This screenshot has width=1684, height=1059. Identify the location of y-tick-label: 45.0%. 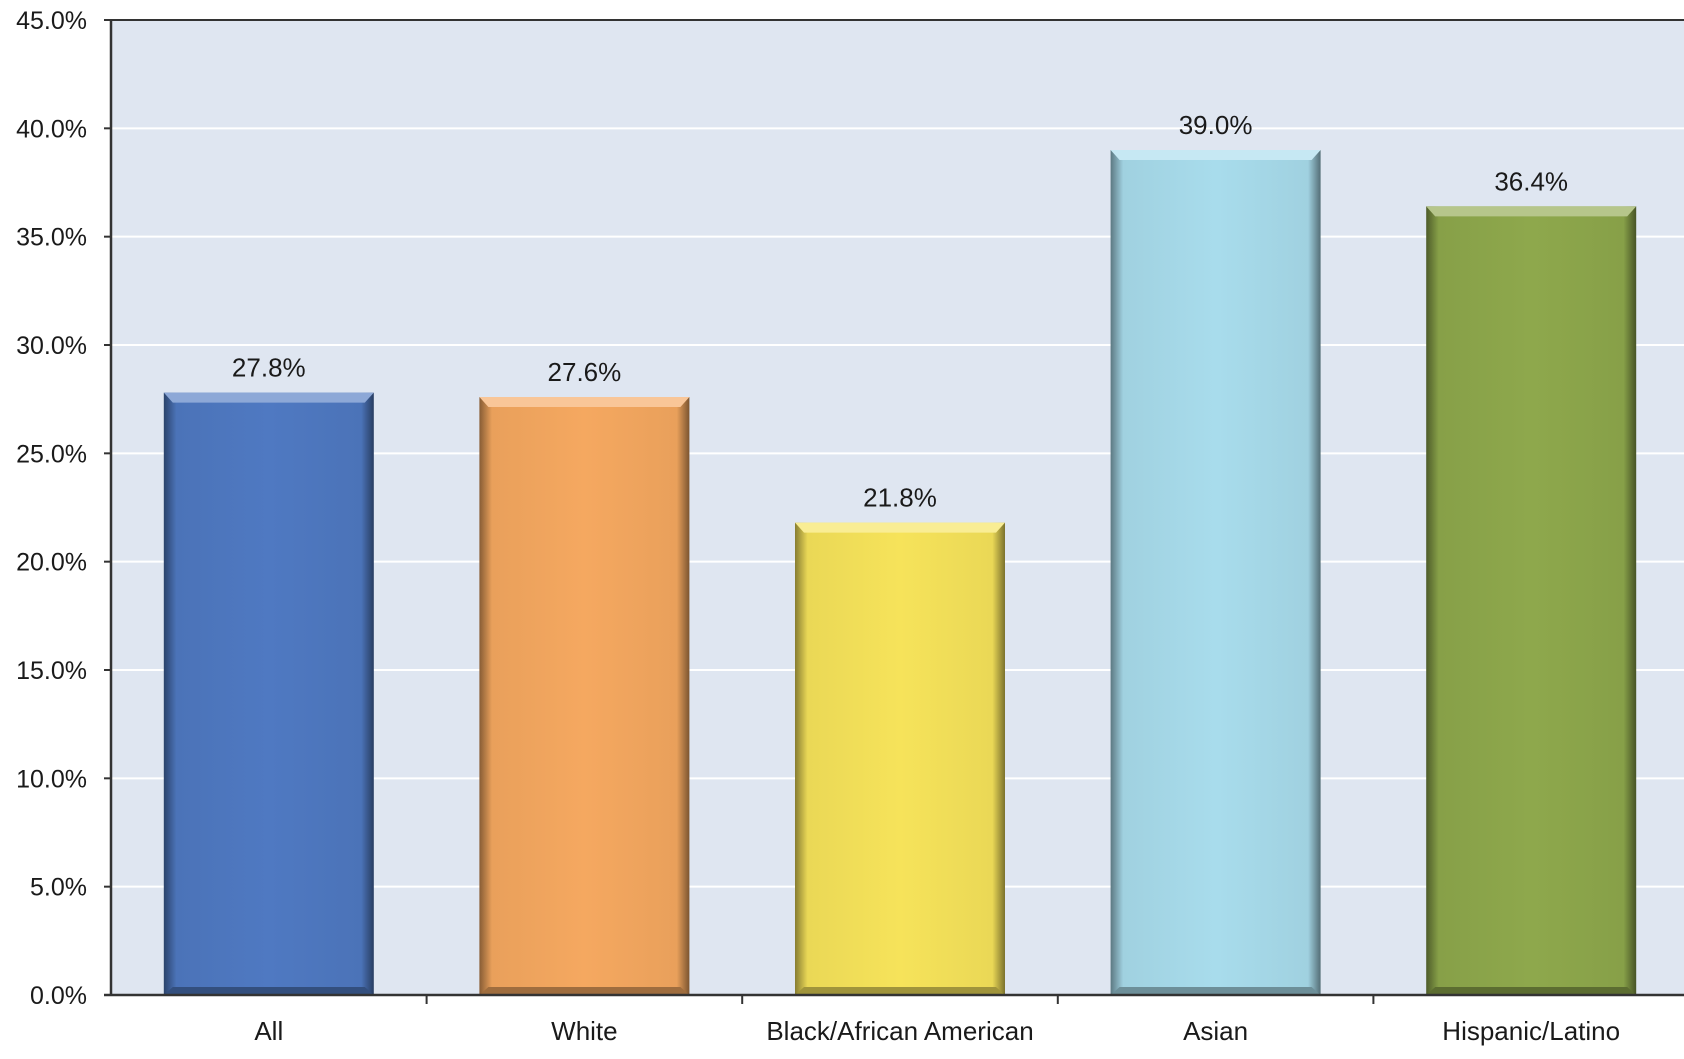
(51, 21).